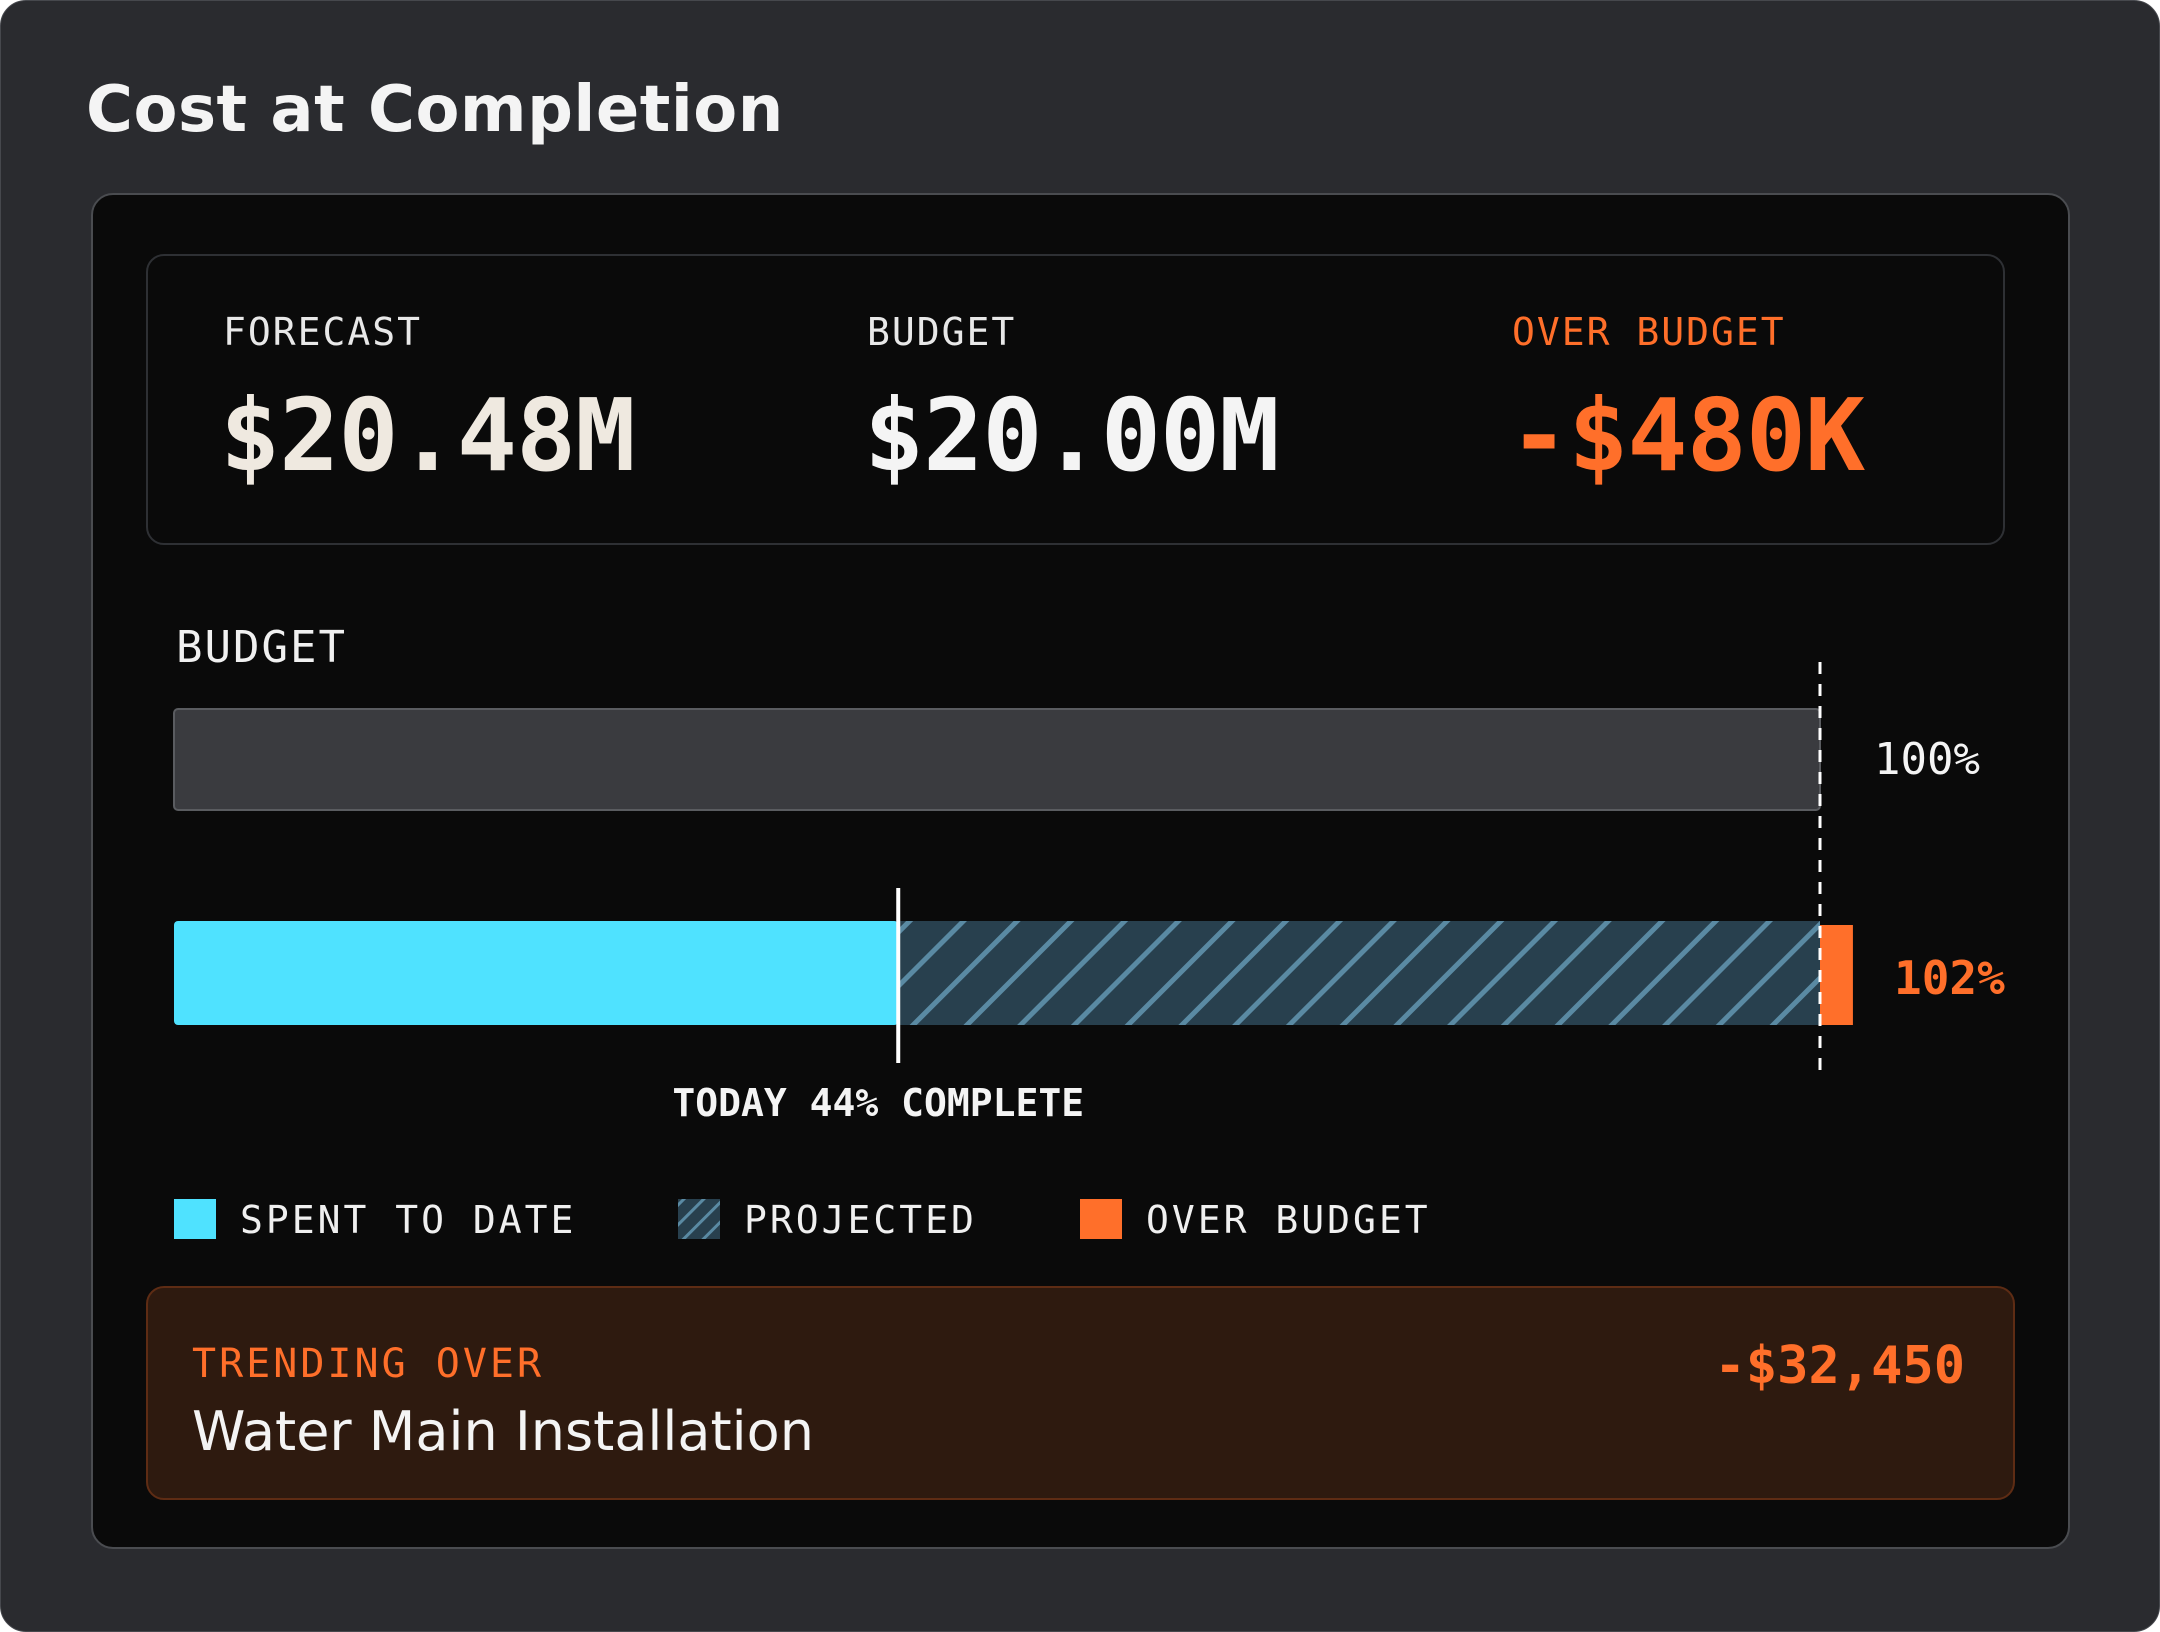 This screenshot has height=1632, width=2160. I want to click on budget-bar, so click(997, 759).